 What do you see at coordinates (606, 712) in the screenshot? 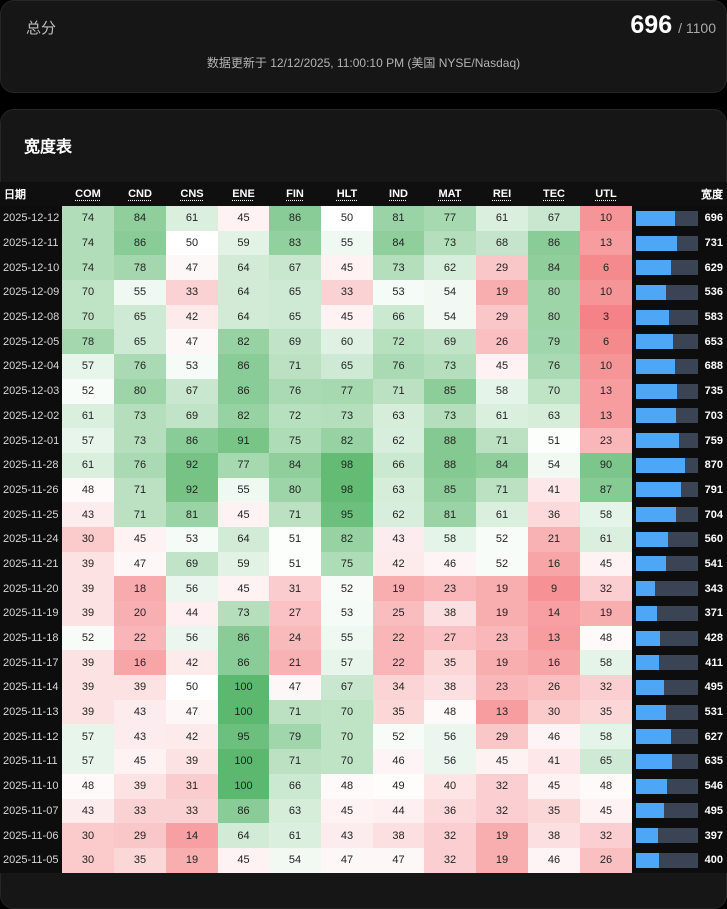
I see `value-cell-utl: 35` at bounding box center [606, 712].